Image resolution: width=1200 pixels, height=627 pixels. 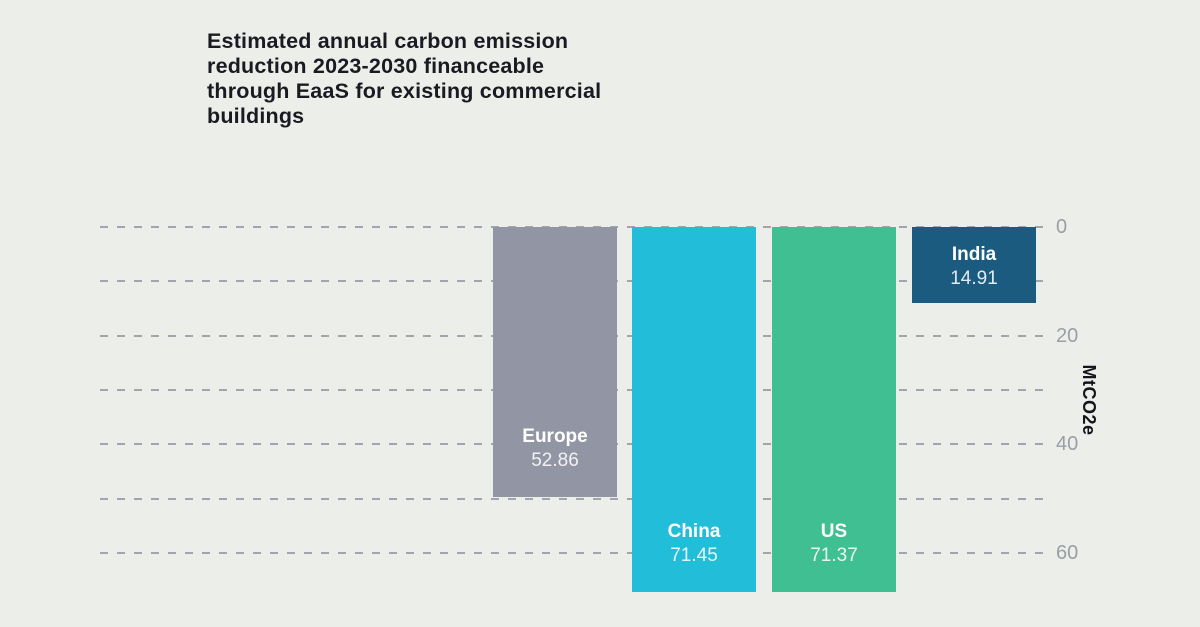 What do you see at coordinates (376, 66) in the screenshot?
I see `chart-title-line: reduction 2023-2030 financeable` at bounding box center [376, 66].